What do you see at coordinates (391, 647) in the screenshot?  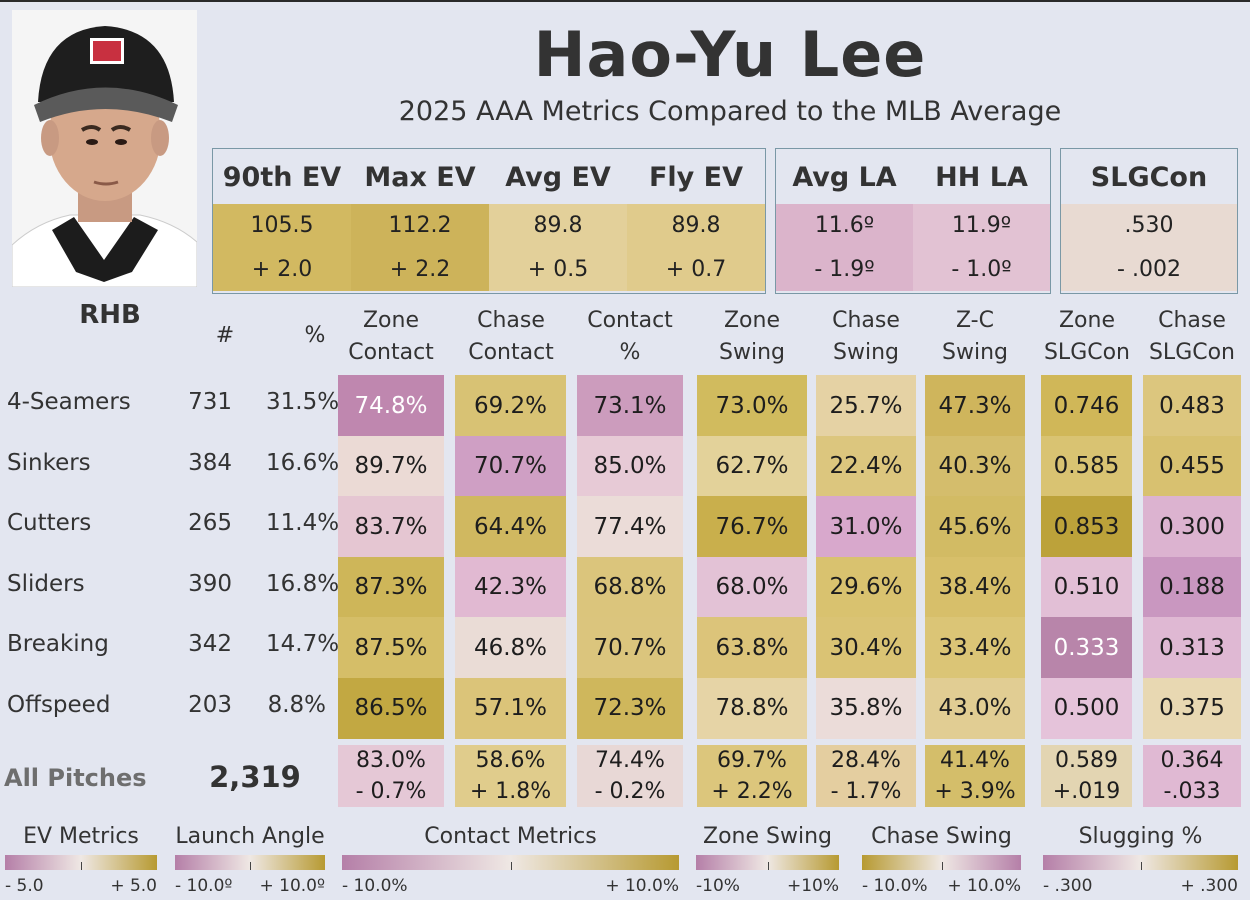 I see `table-cell: 87.5%` at bounding box center [391, 647].